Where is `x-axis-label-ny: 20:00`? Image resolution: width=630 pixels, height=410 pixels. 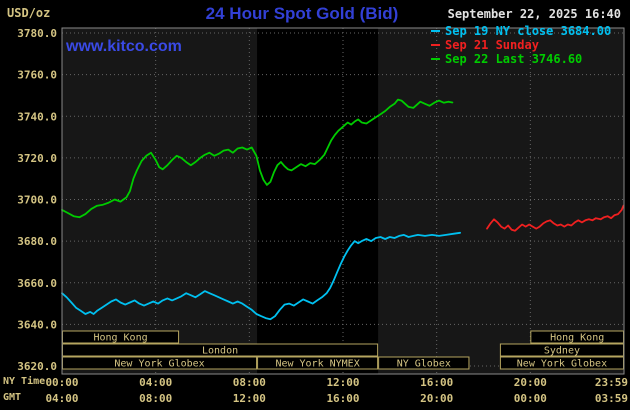
x-axis-label-ny: 20:00 is located at coordinates (530, 382).